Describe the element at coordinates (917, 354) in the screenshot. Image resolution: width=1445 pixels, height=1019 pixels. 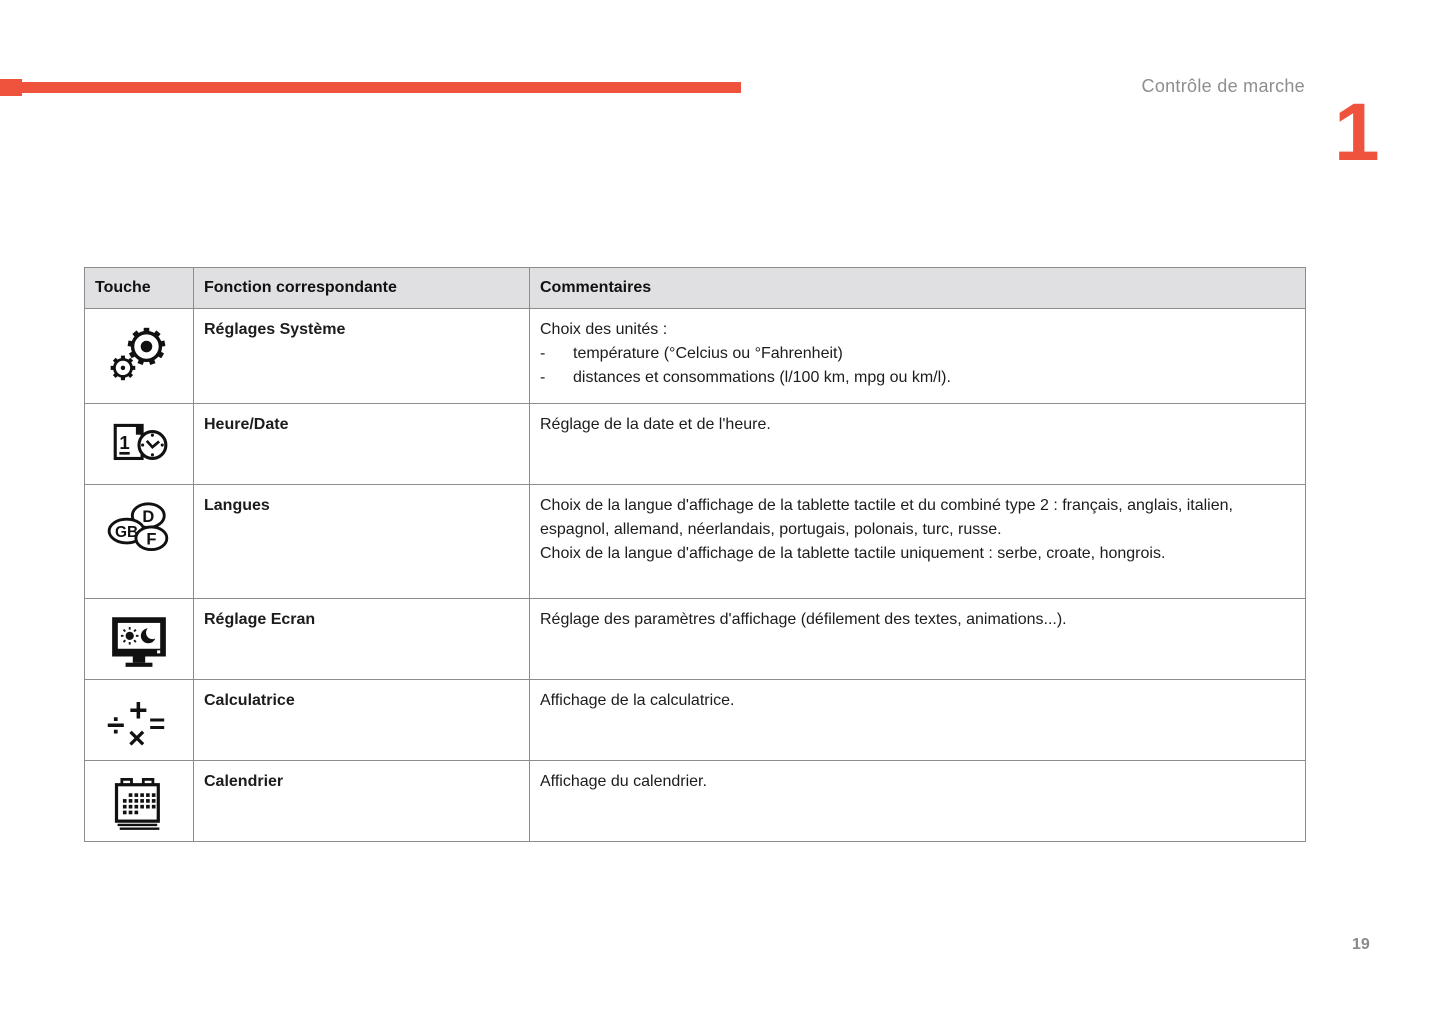
I see `comment-bullet: - température (°Celcius ou °Fahrenheit)` at that location.